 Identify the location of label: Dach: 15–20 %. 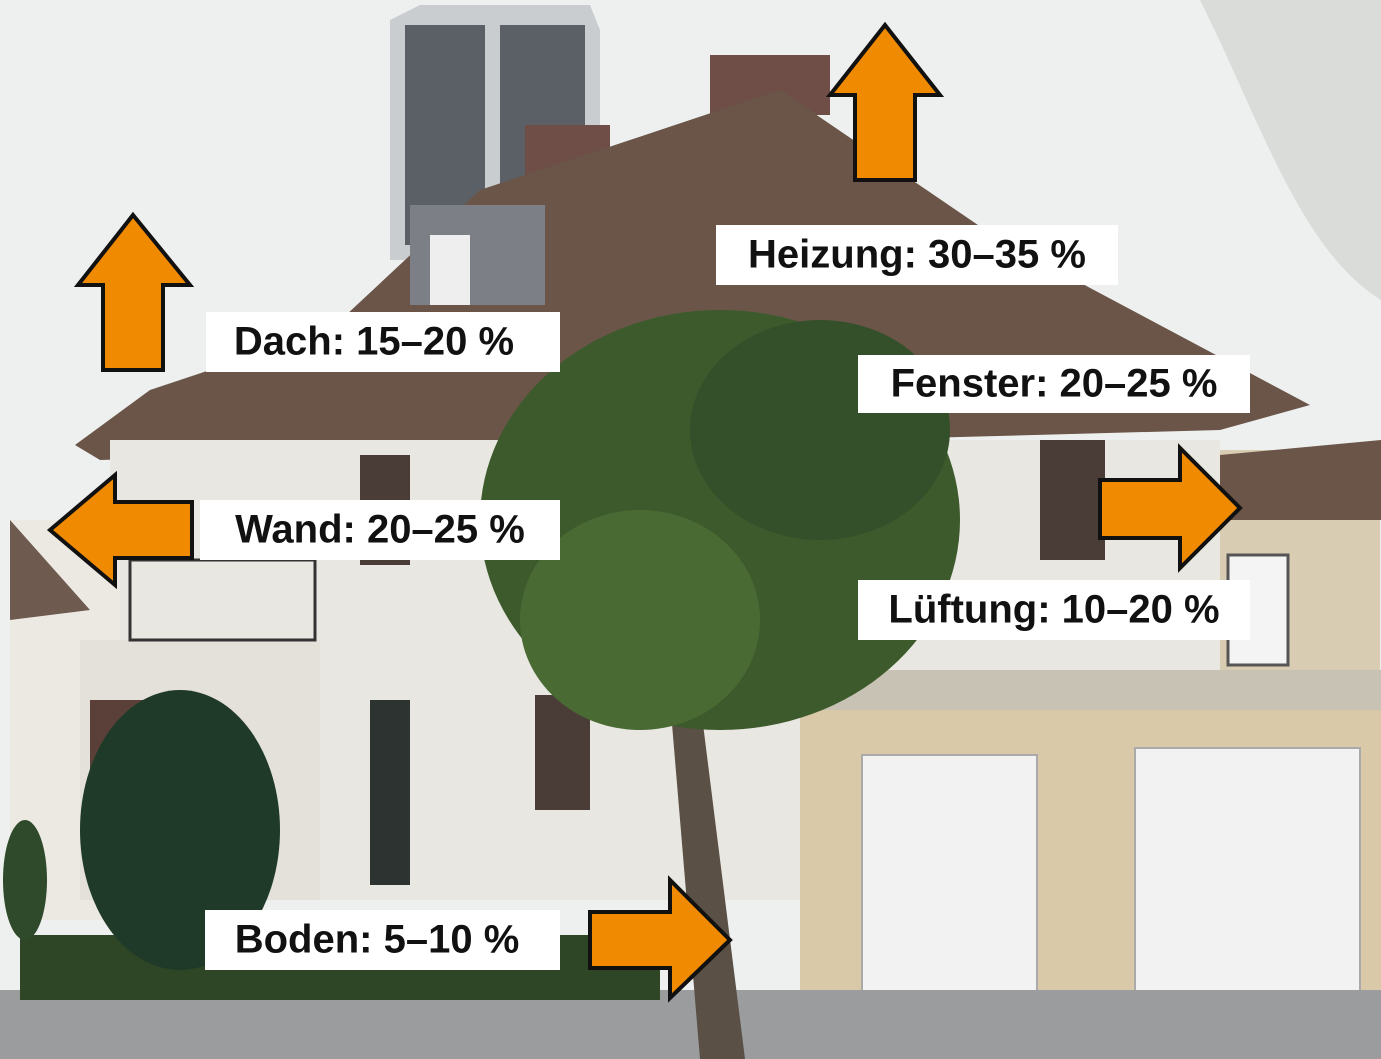
(374, 342).